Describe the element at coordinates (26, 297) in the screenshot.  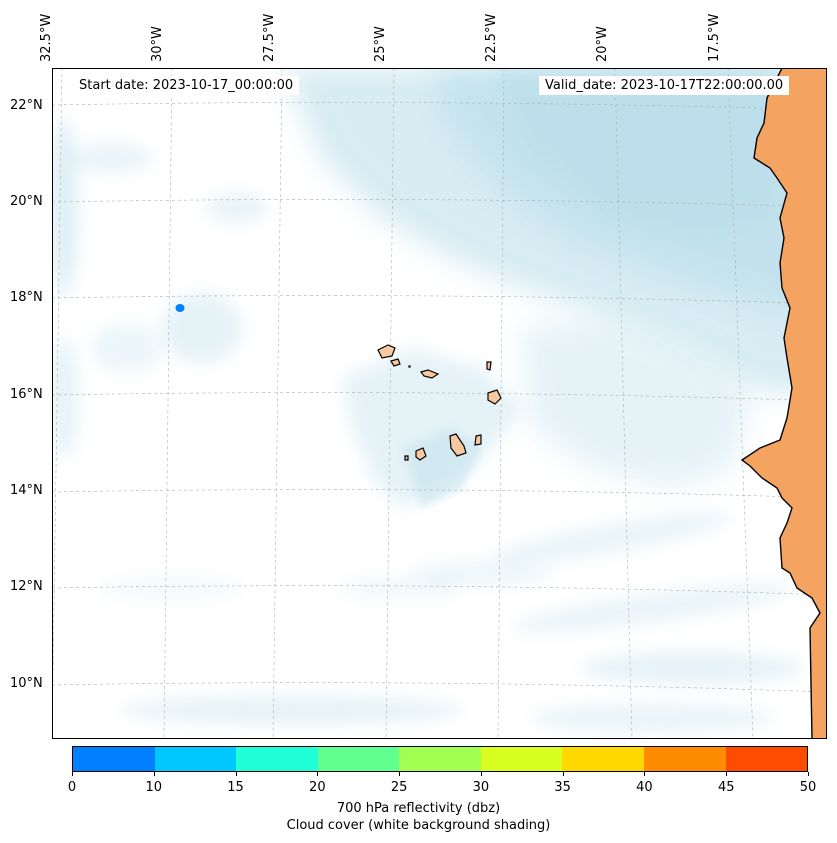
I see `lat-label-18n: 18°N` at that location.